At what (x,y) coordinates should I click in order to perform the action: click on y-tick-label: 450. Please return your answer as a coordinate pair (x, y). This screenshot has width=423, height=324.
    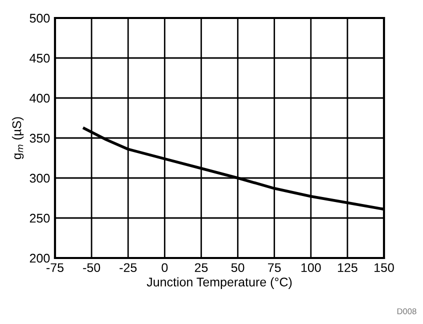
    Looking at the image, I should click on (40, 58).